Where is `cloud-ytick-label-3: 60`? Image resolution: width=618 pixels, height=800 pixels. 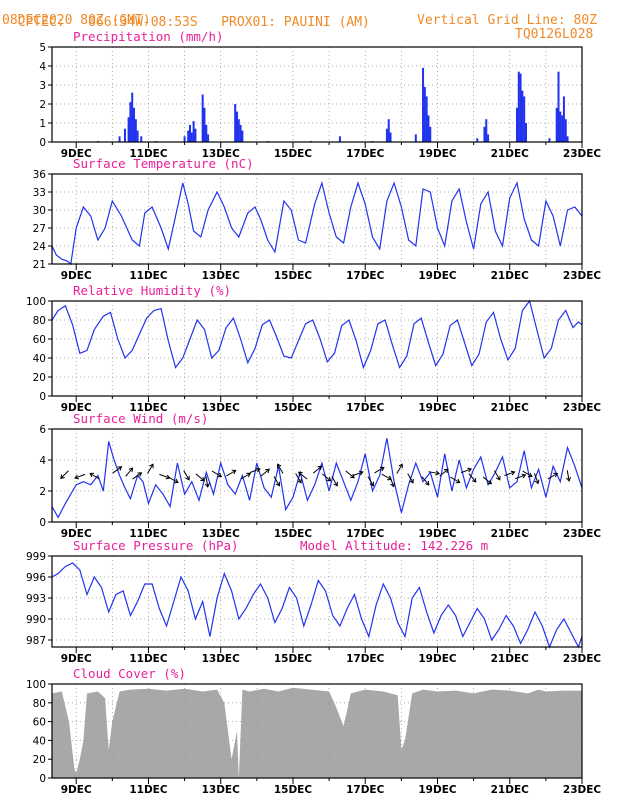
cloud-ytick-label-3: 60 is located at coordinates (39, 723).